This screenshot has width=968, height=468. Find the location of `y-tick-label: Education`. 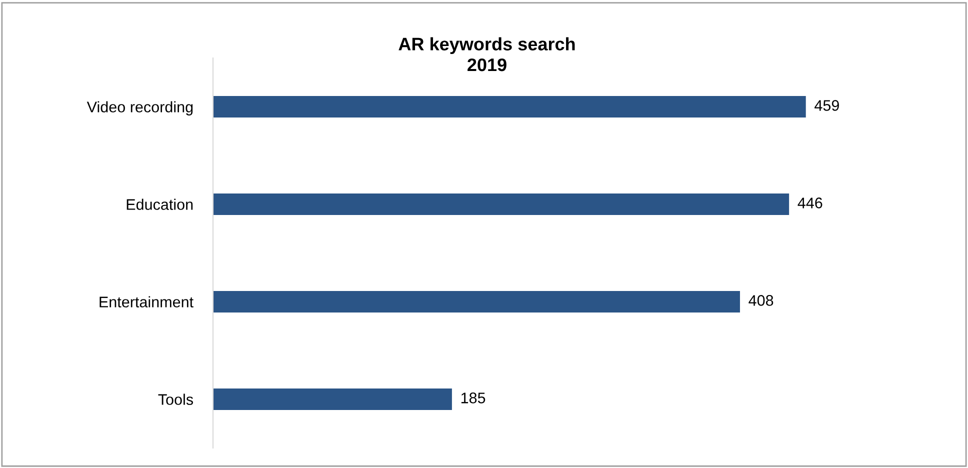

y-tick-label: Education is located at coordinates (159, 204).